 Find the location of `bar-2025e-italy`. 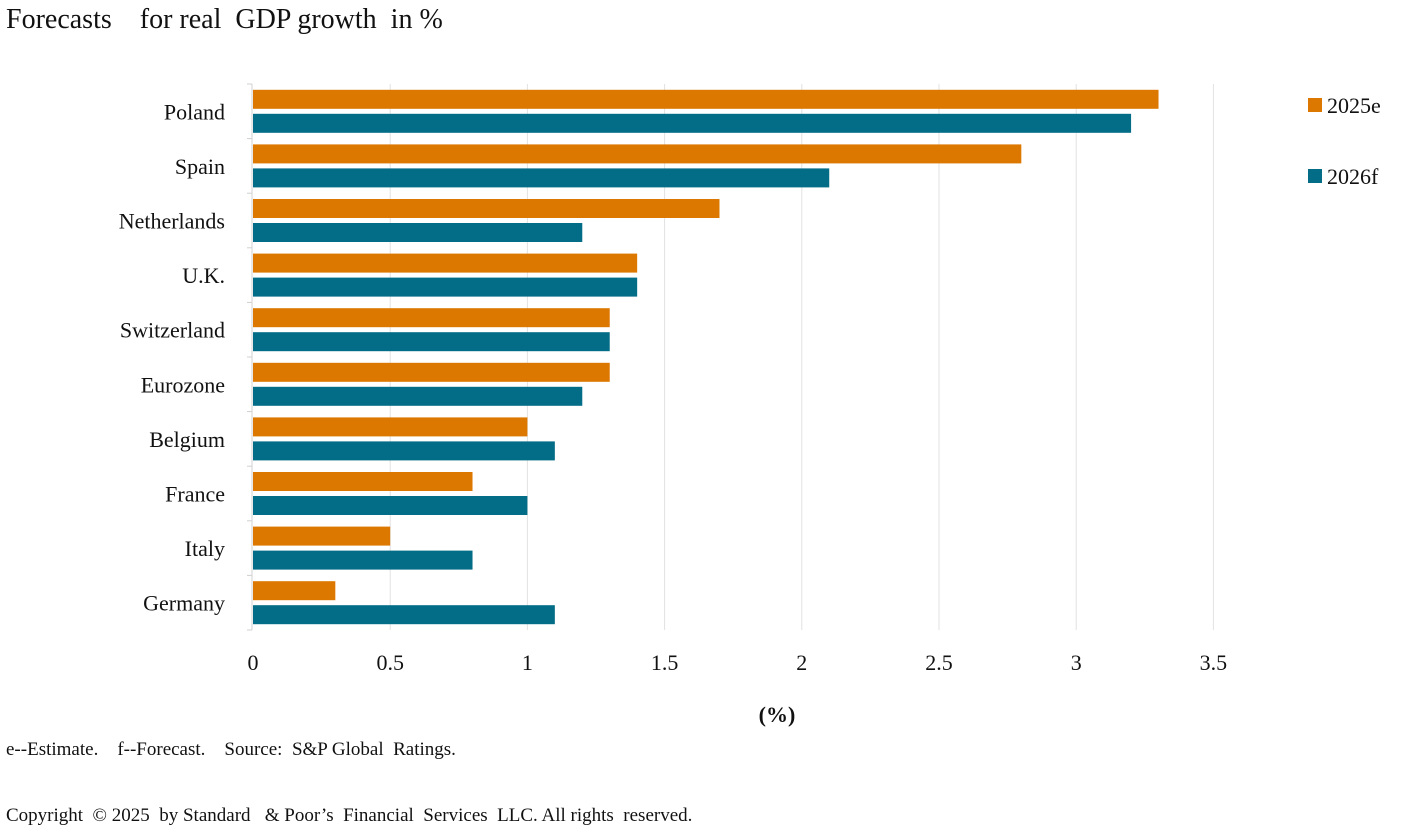

bar-2025e-italy is located at coordinates (322, 536).